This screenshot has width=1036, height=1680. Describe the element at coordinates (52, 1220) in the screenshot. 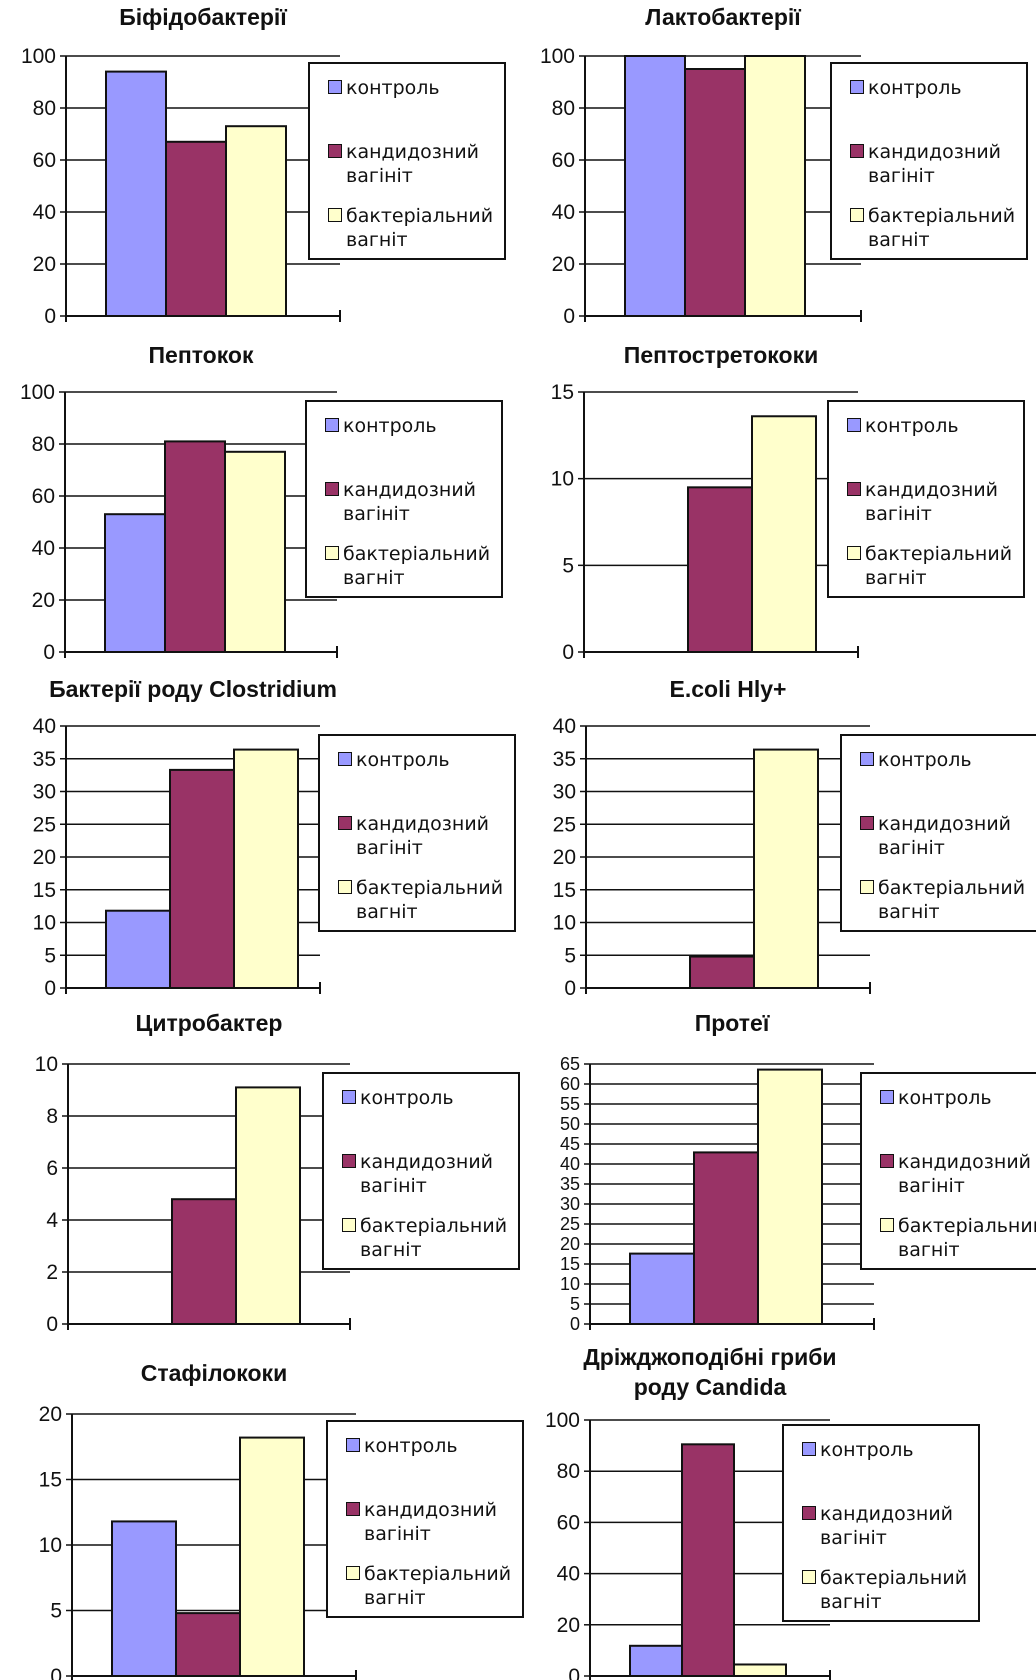

I see `y-tick-label: 4` at that location.